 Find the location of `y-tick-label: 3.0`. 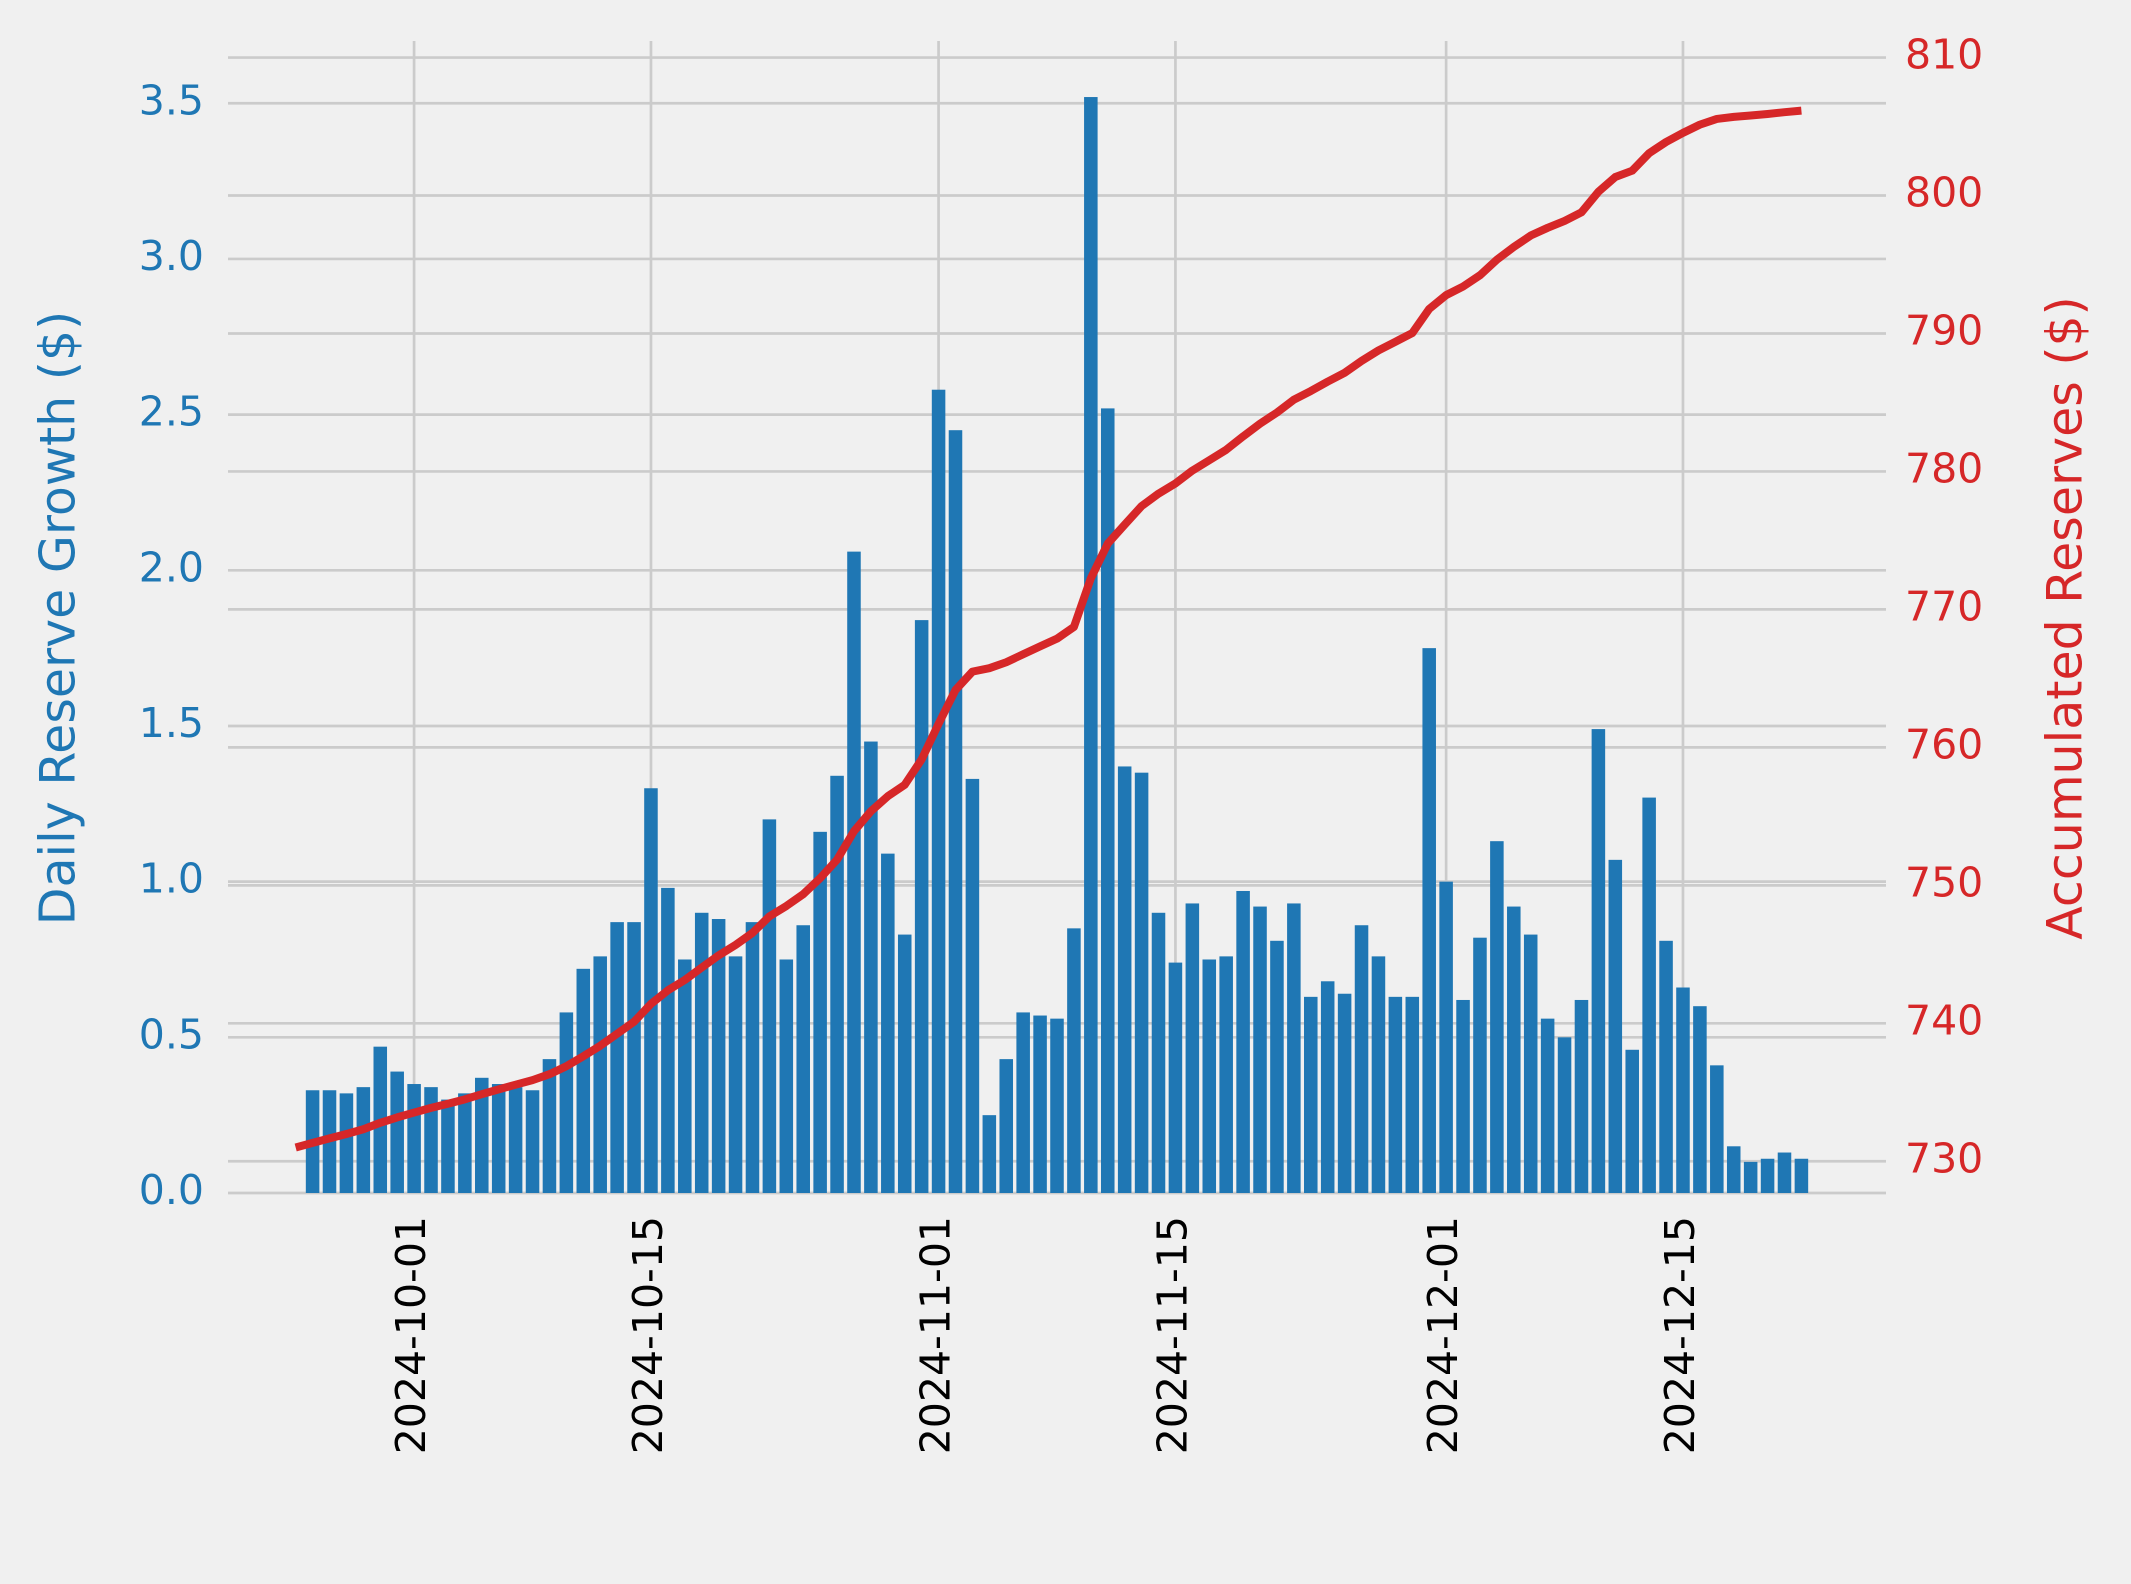

y-tick-label: 3.0 is located at coordinates (171, 256).